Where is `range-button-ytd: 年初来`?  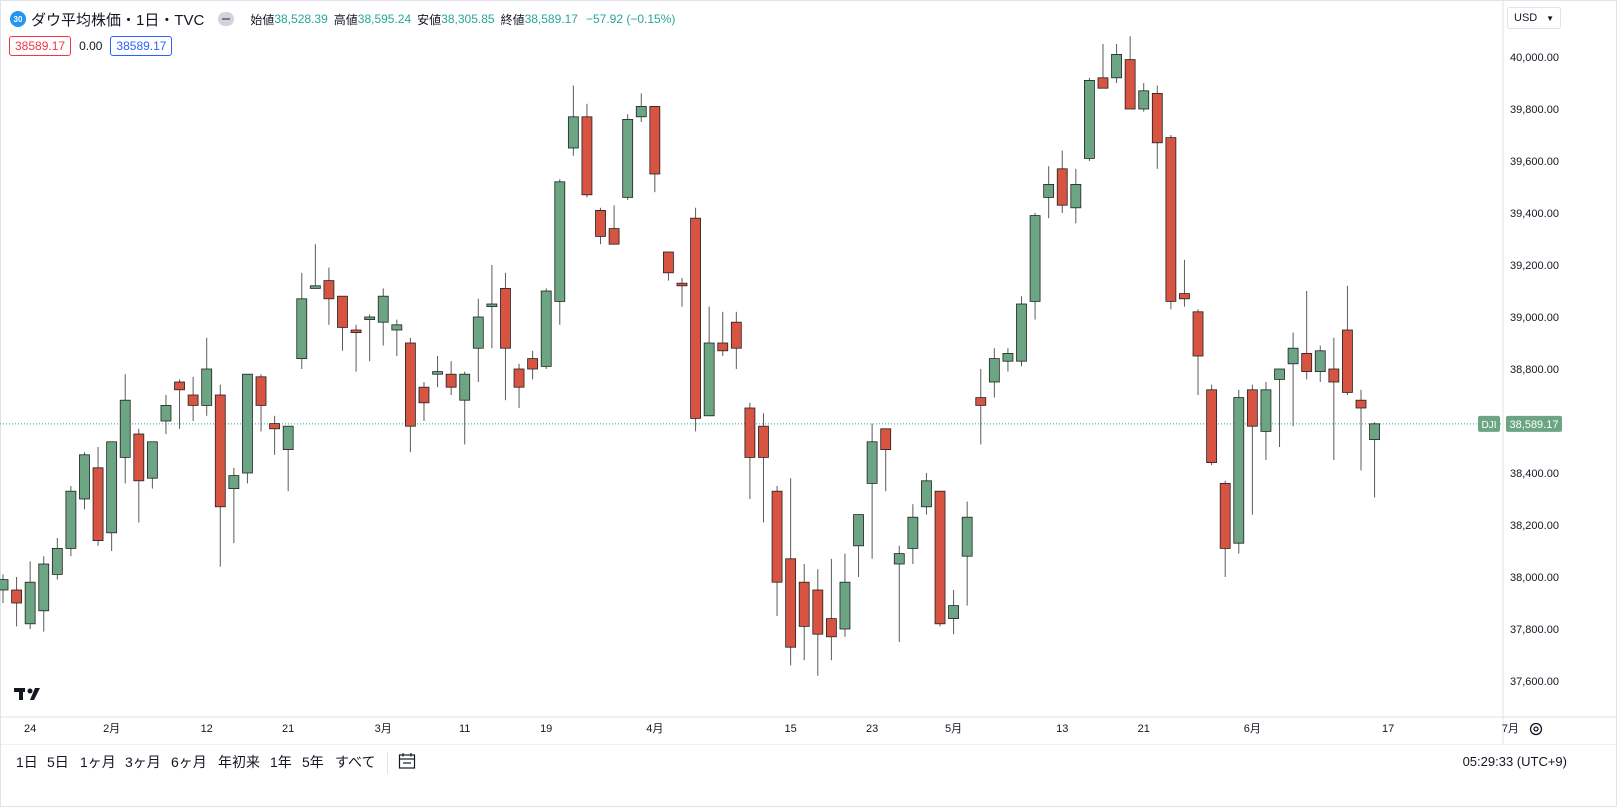
range-button-ytd: 年初来 is located at coordinates (239, 762).